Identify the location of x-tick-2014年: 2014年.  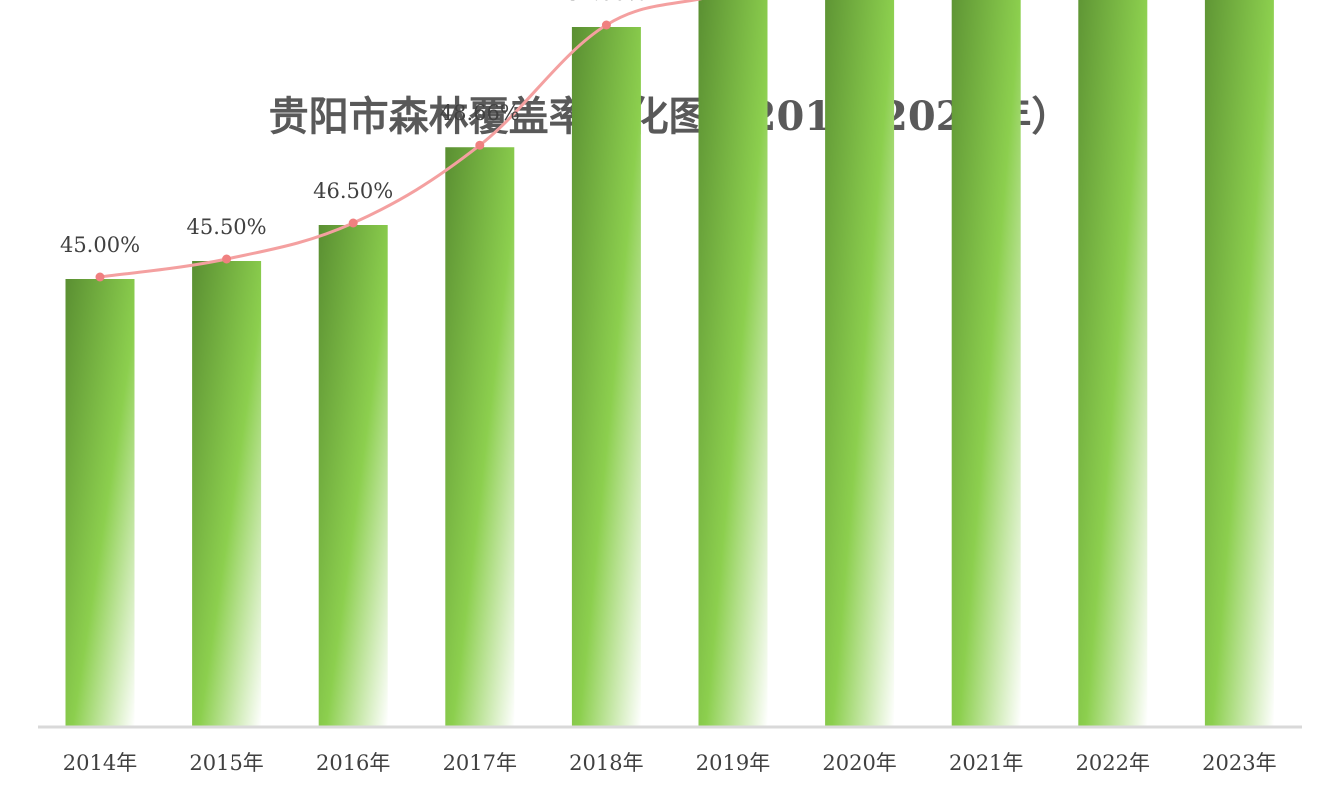
(100, 763).